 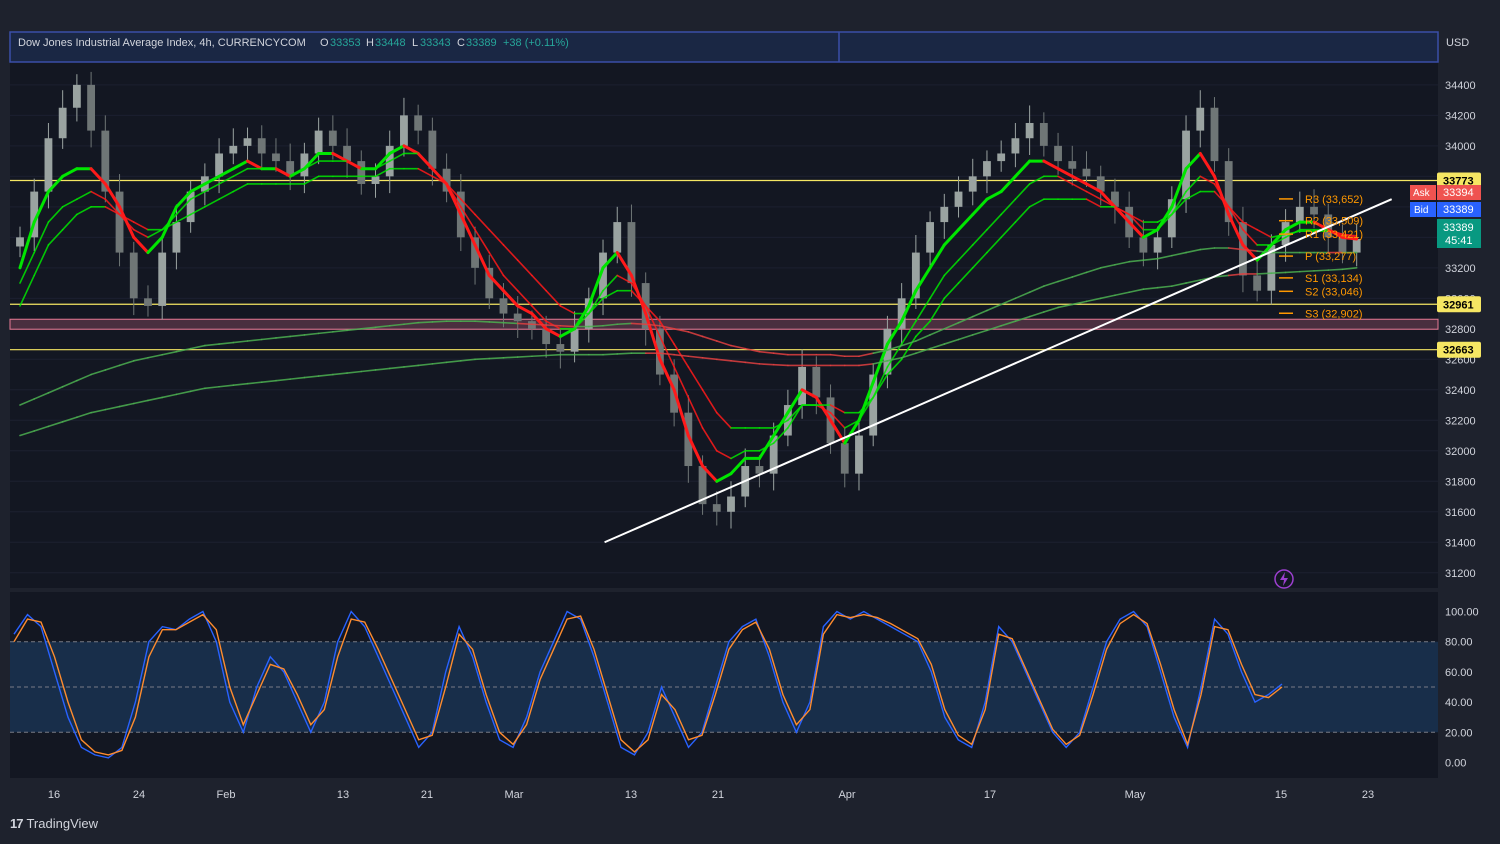 I want to click on alert-icon, so click(x=1284, y=579).